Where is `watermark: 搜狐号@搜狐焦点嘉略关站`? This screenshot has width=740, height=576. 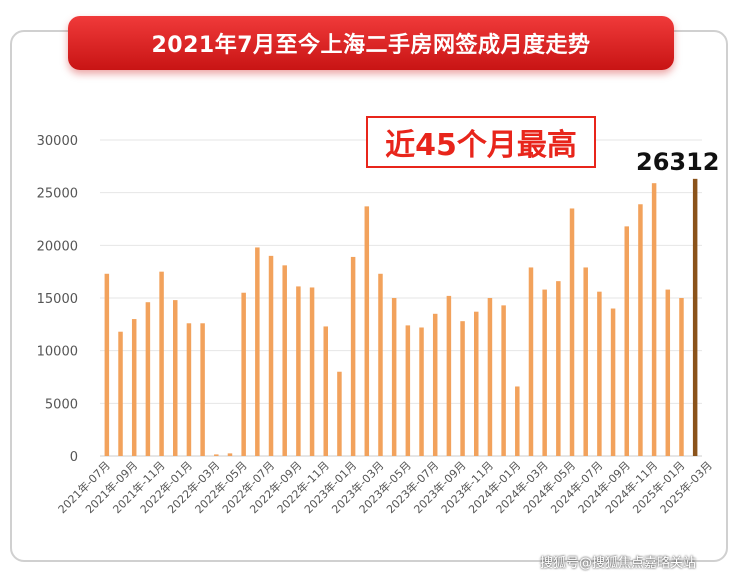
watermark: 搜狐号@搜狐焦点嘉略关站 is located at coordinates (618, 563).